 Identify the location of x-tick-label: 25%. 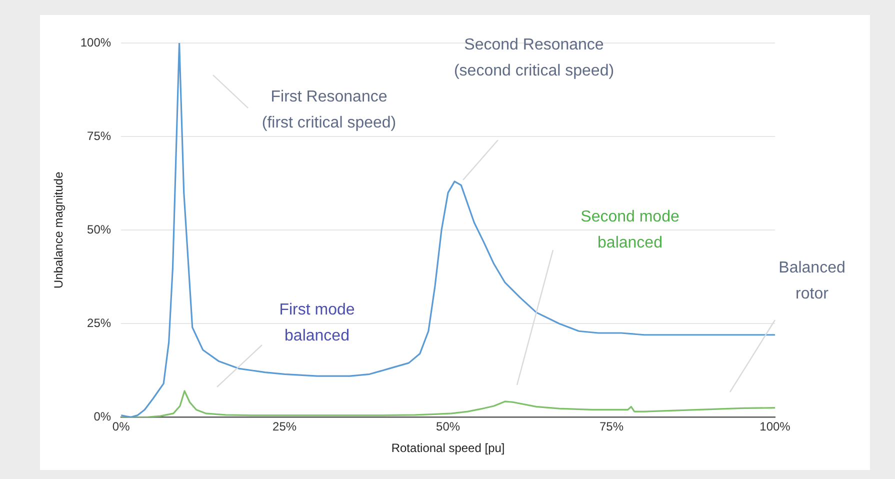
(284, 427).